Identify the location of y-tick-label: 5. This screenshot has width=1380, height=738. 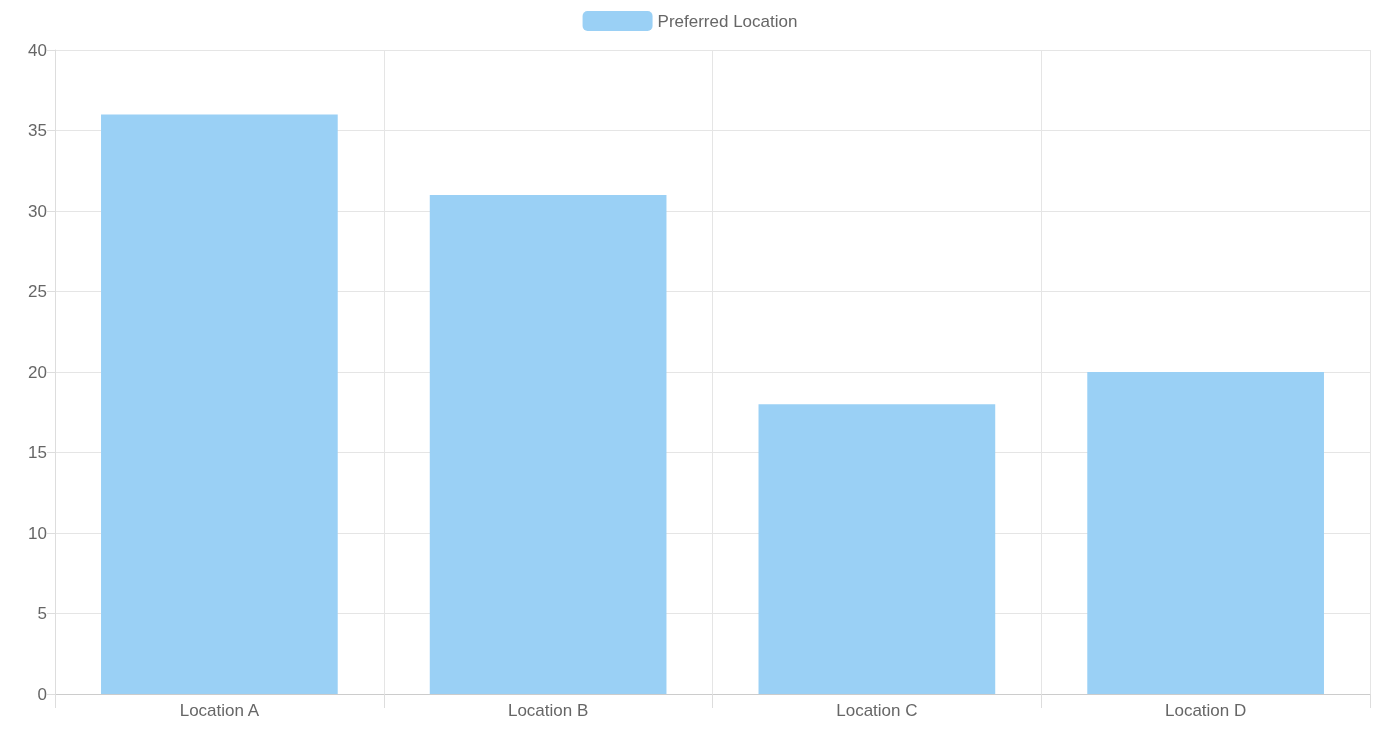
(42, 613).